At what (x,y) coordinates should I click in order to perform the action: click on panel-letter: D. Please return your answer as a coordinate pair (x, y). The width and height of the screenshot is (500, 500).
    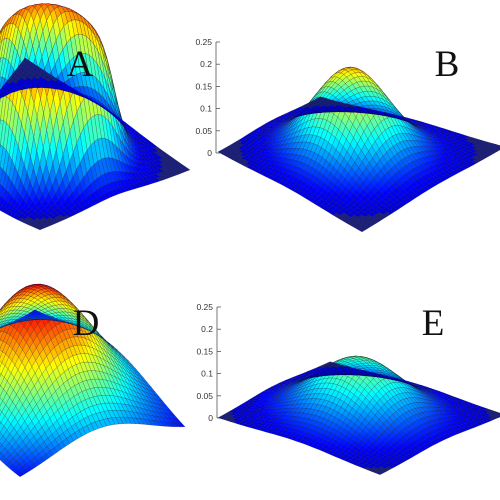
    Looking at the image, I should click on (86, 323).